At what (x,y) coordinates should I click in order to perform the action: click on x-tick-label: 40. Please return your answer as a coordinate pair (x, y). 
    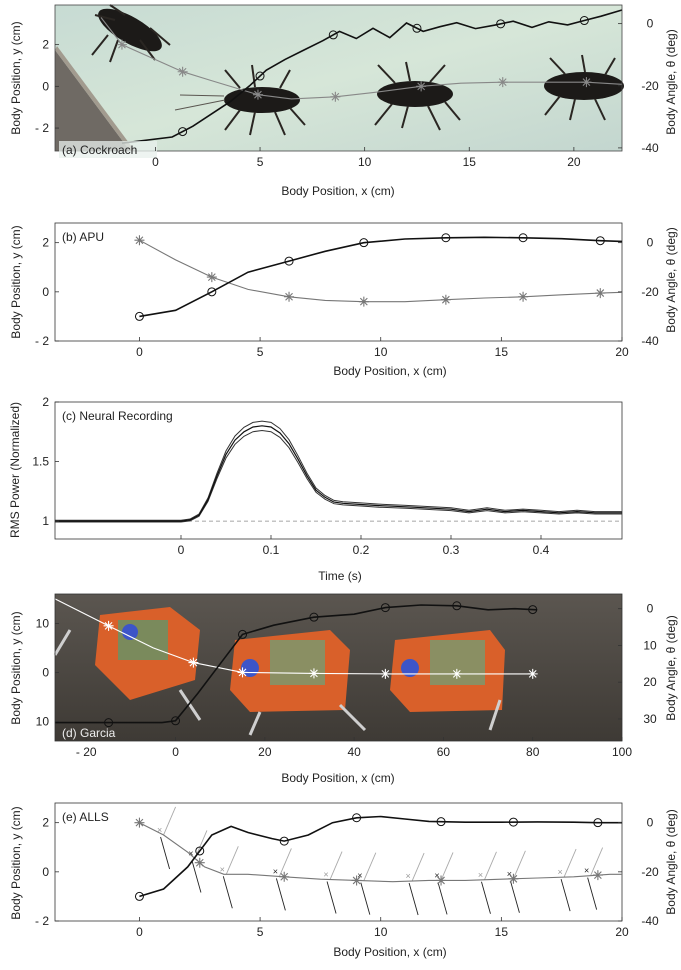
    Looking at the image, I should click on (354, 752).